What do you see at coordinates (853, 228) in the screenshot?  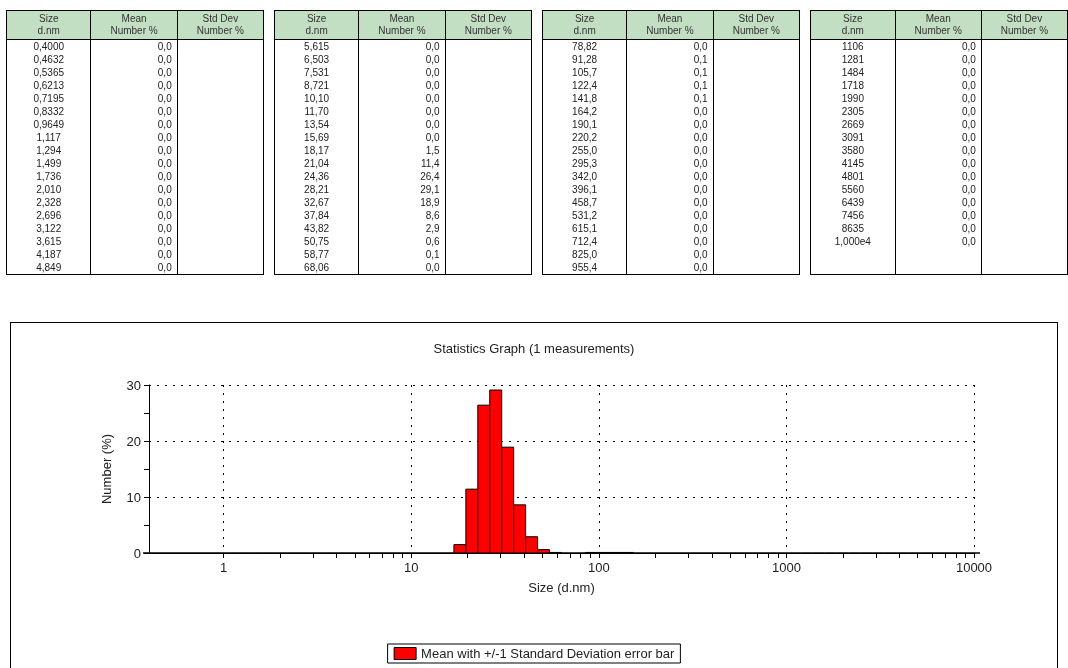 I see `category-label: 8635` at bounding box center [853, 228].